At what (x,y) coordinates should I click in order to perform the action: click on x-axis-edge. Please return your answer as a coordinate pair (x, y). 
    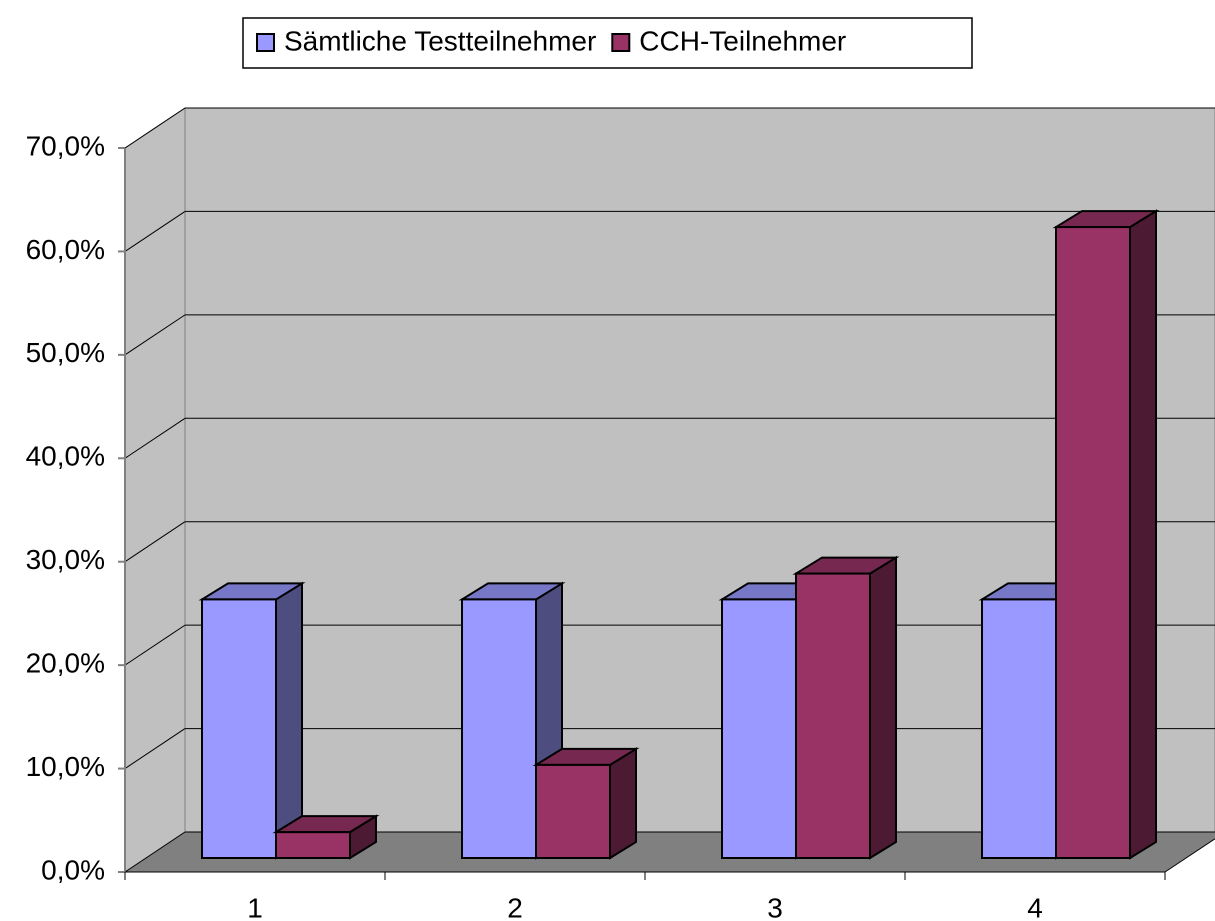
    Looking at the image, I should click on (1189, 855).